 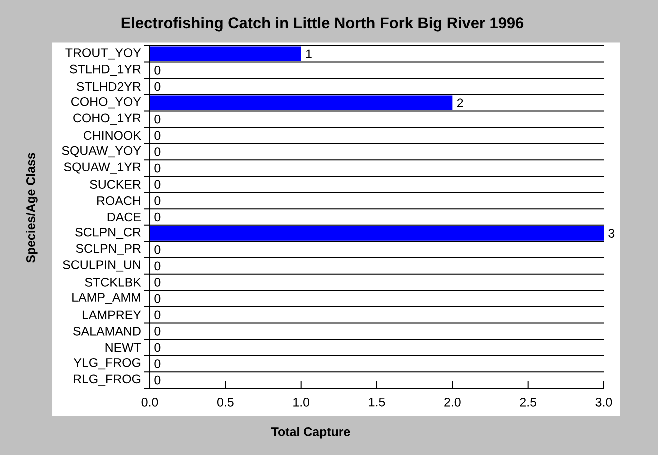 I want to click on data-label: 1, so click(x=309, y=54).